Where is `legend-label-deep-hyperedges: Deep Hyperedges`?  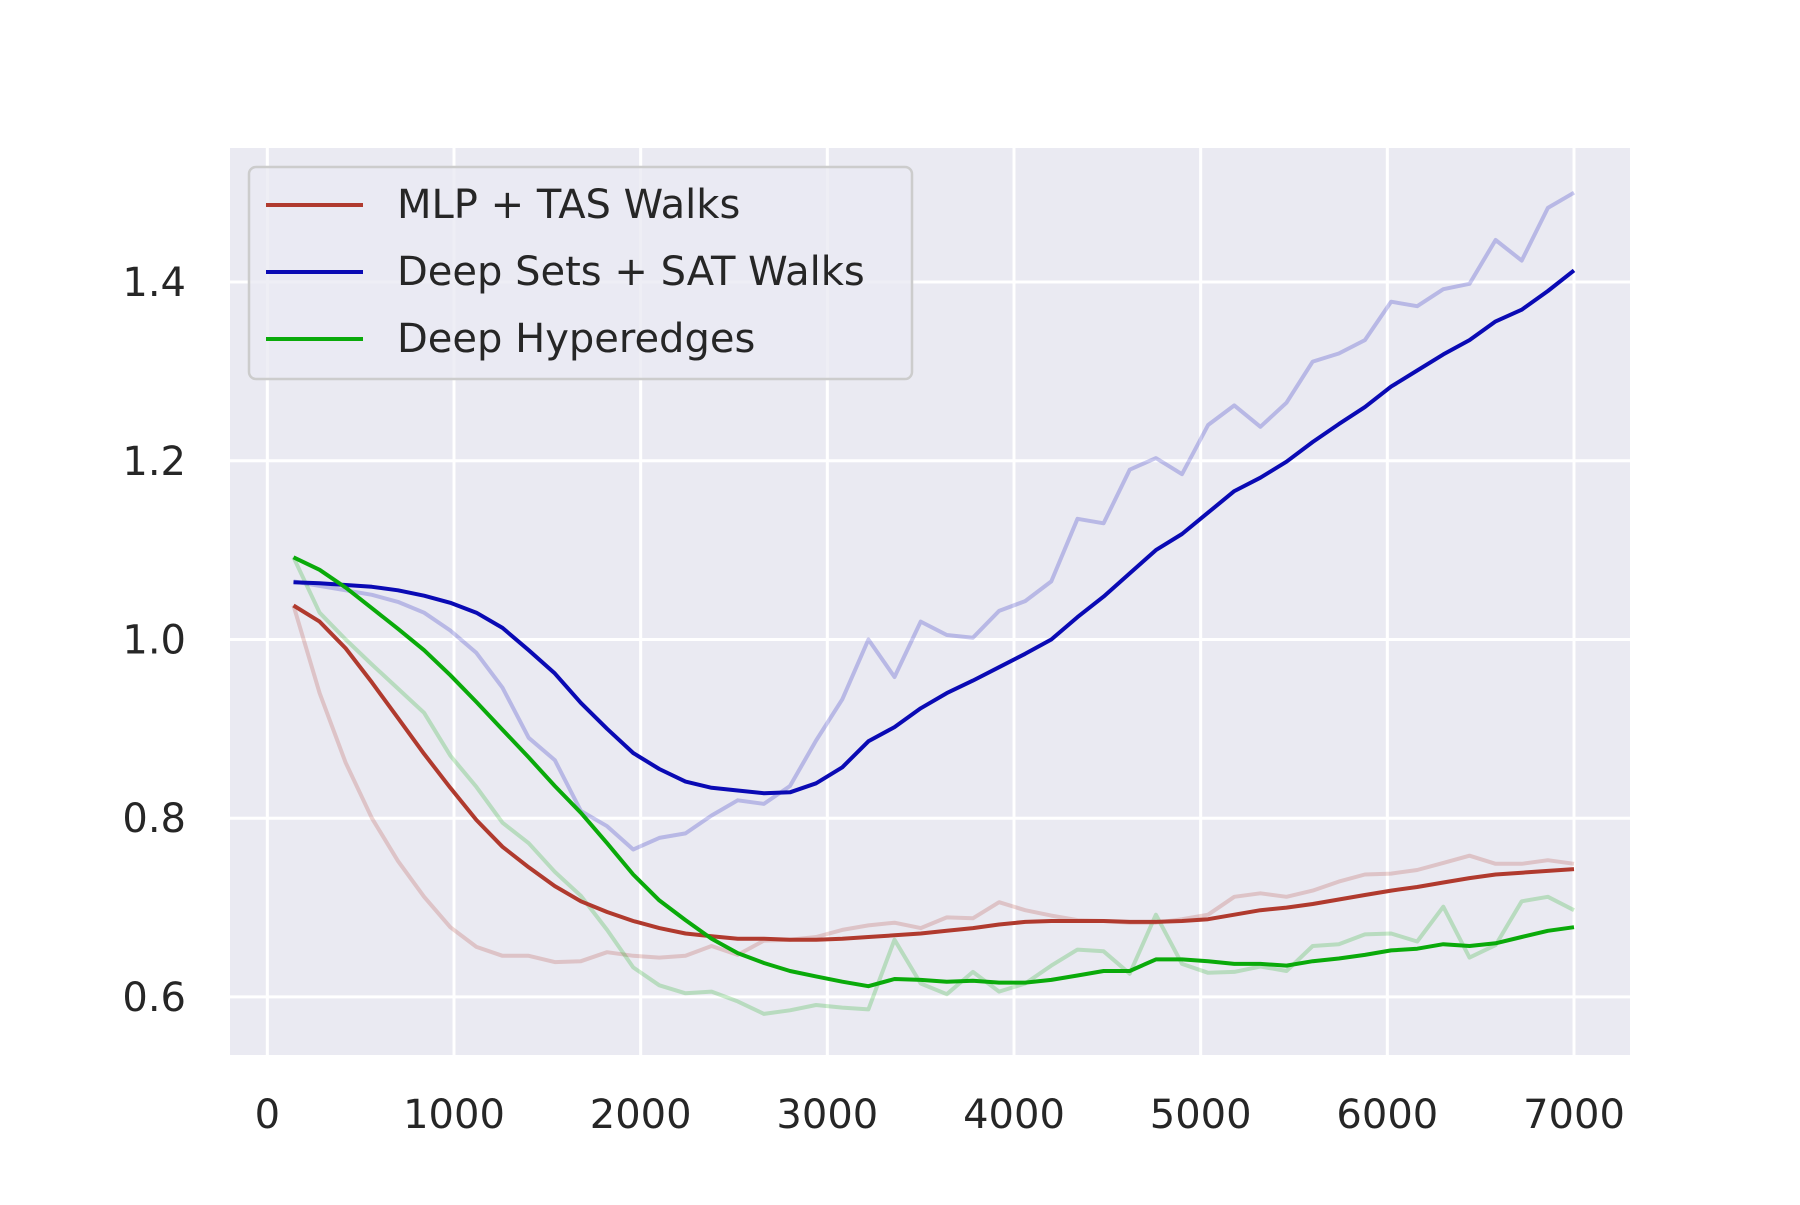 legend-label-deep-hyperedges: Deep Hyperedges is located at coordinates (576, 339).